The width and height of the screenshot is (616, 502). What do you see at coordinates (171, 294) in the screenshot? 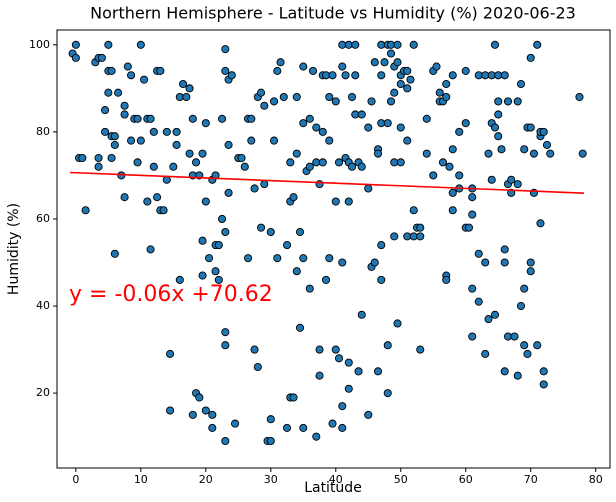
I see `regression-equation: y = -0.06x +70.62` at bounding box center [171, 294].